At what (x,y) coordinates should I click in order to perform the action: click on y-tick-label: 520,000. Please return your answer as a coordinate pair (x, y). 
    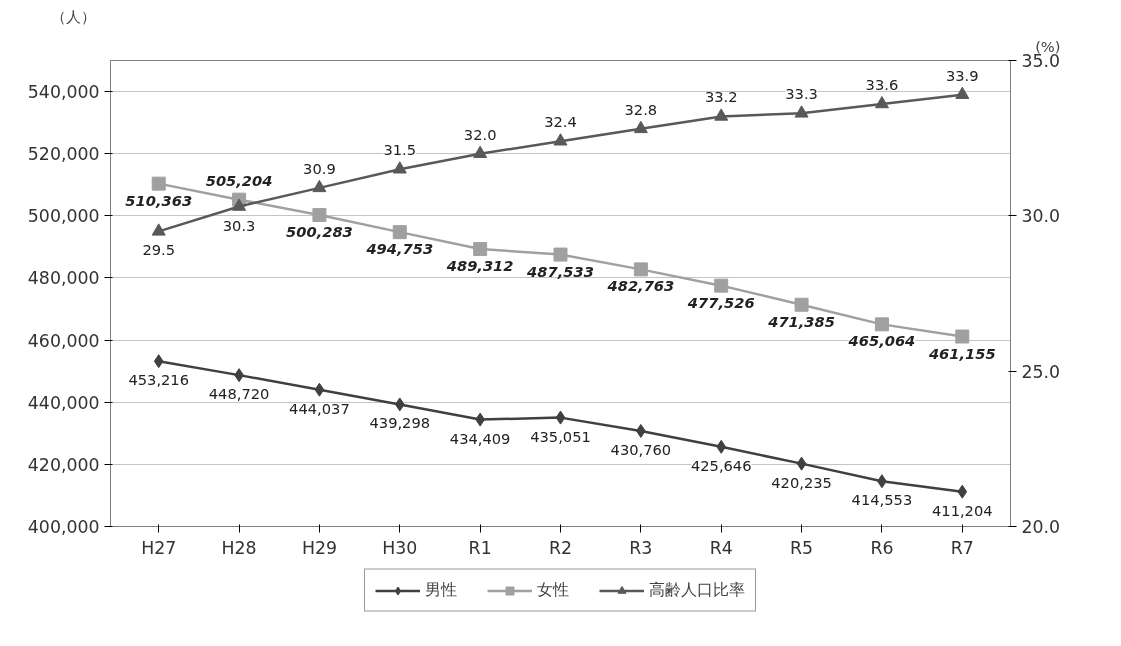
    Looking at the image, I should click on (63, 154).